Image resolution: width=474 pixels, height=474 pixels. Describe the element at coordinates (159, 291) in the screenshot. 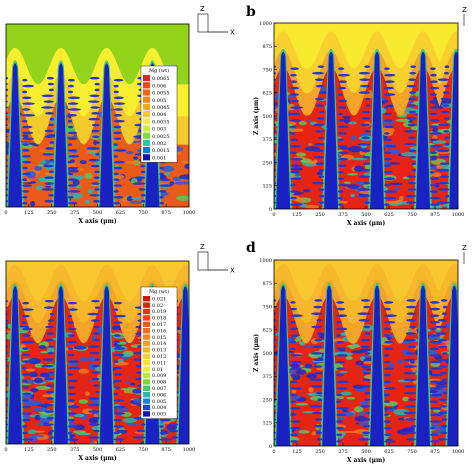

I see `legend-title: Mg (wt)` at that location.